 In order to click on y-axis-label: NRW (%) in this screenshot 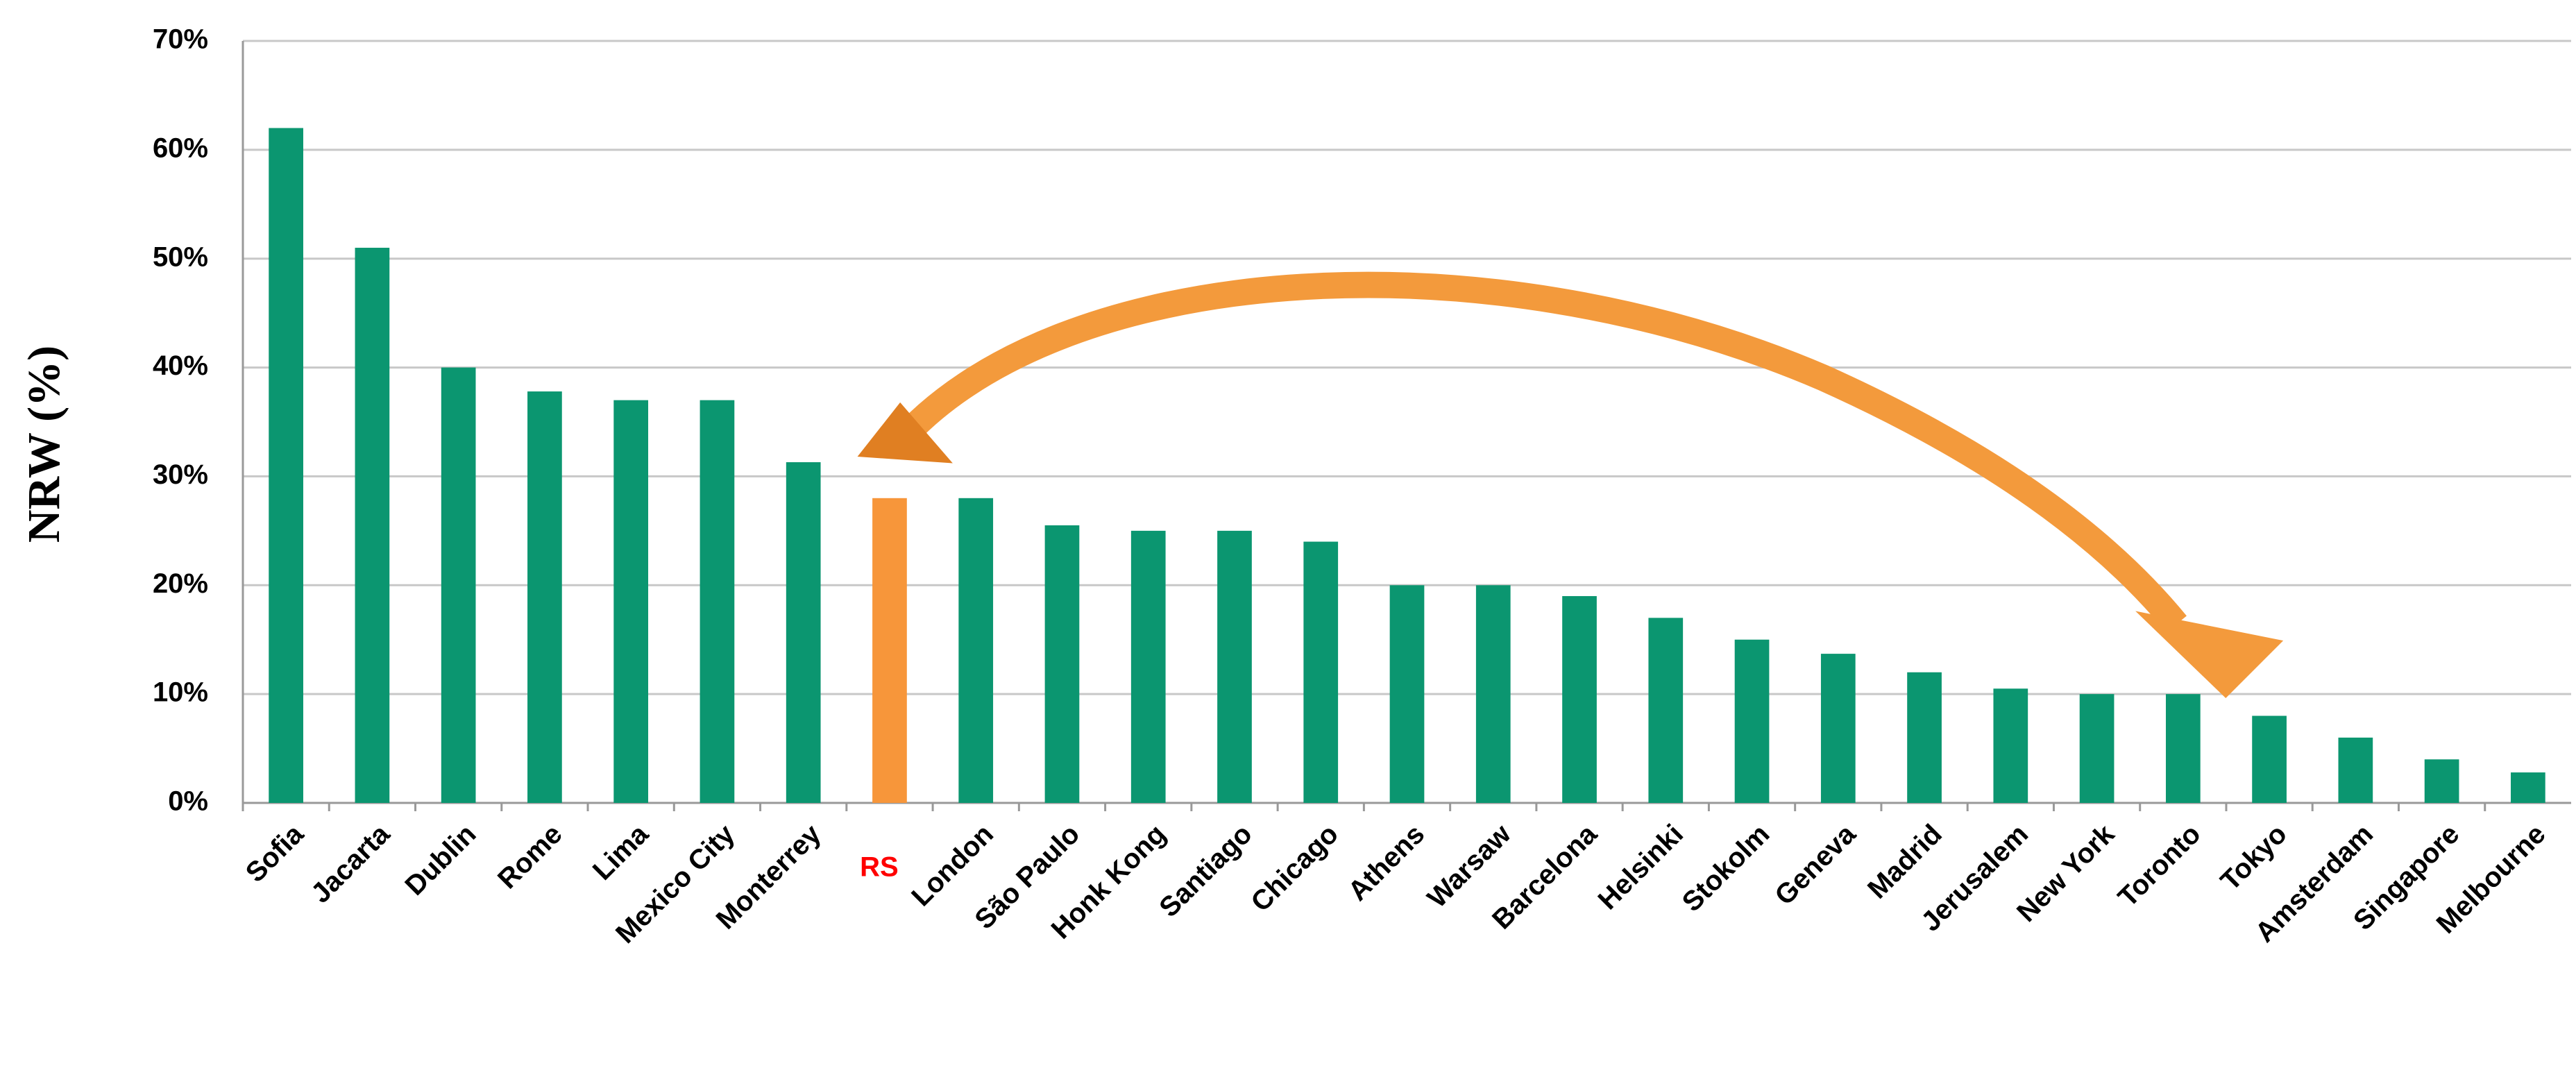, I will do `click(44, 444)`.